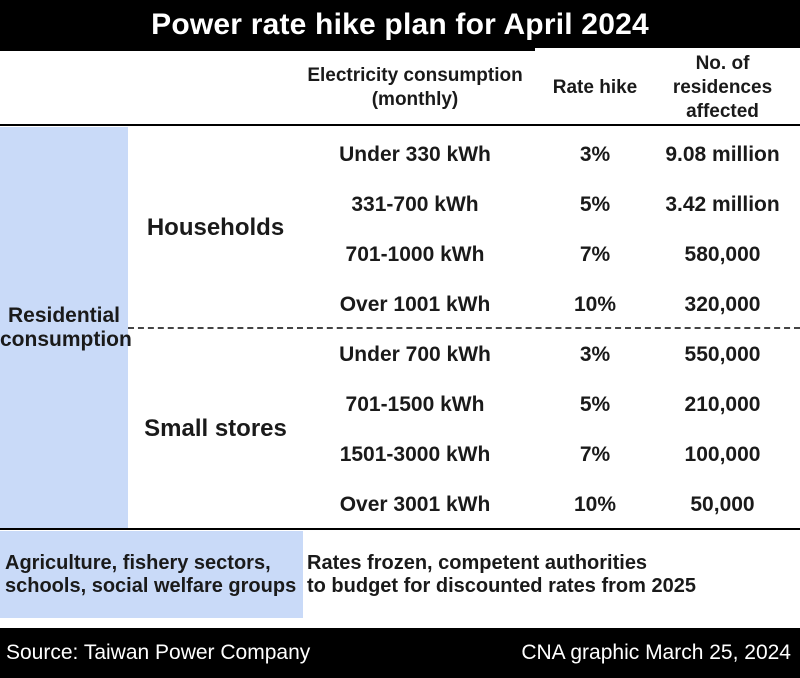 Image resolution: width=800 pixels, height=678 pixels. What do you see at coordinates (722, 111) in the screenshot?
I see `column-header-residences-line3: affected` at bounding box center [722, 111].